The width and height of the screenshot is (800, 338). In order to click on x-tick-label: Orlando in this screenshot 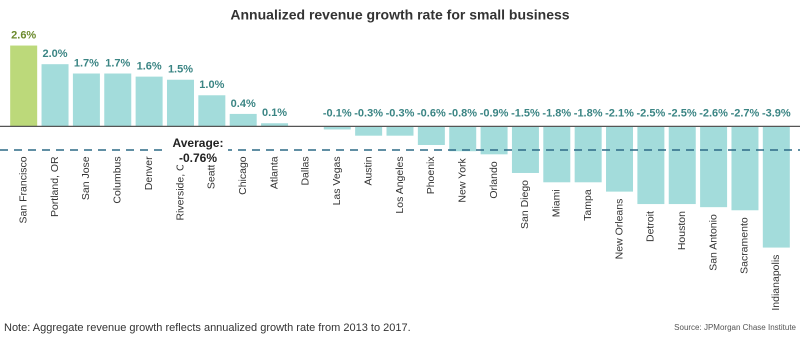, I will do `click(494, 180)`.